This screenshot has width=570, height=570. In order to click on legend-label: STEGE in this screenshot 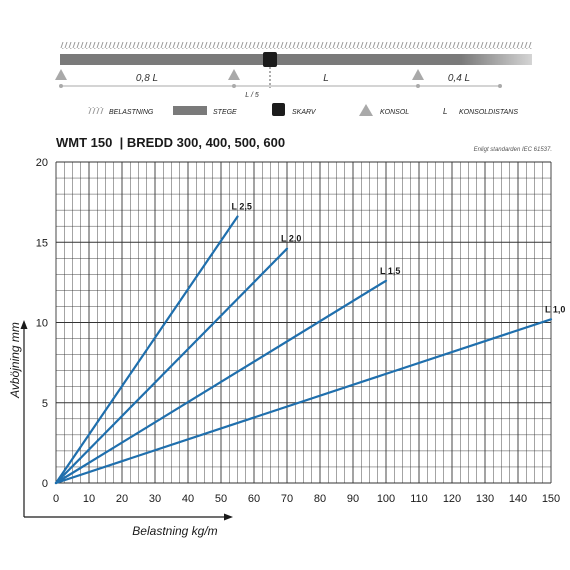, I will do `click(225, 112)`.